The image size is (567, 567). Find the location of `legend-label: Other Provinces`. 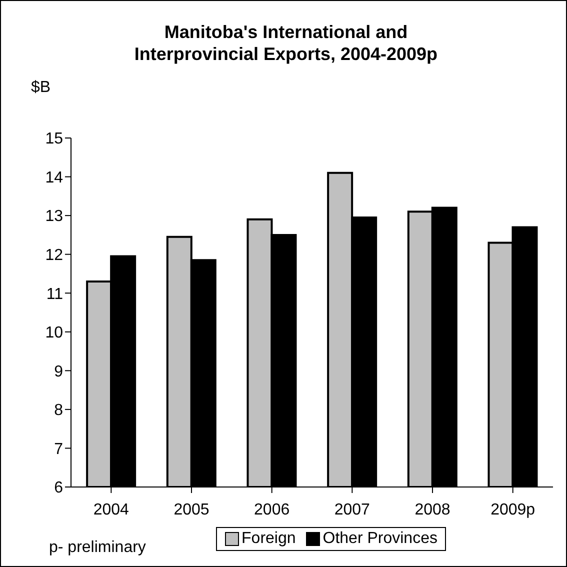

legend-label: Other Provinces is located at coordinates (380, 539).